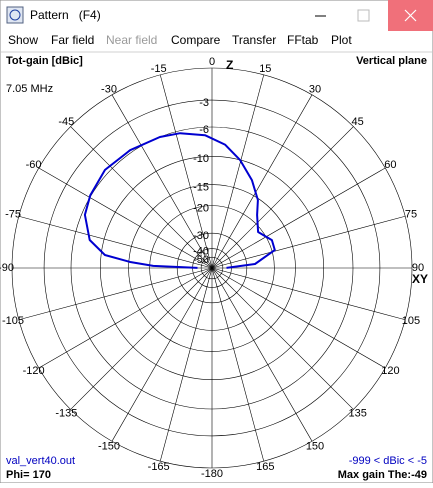 The width and height of the screenshot is (433, 488). I want to click on pattern-trace, so click(179, 200).